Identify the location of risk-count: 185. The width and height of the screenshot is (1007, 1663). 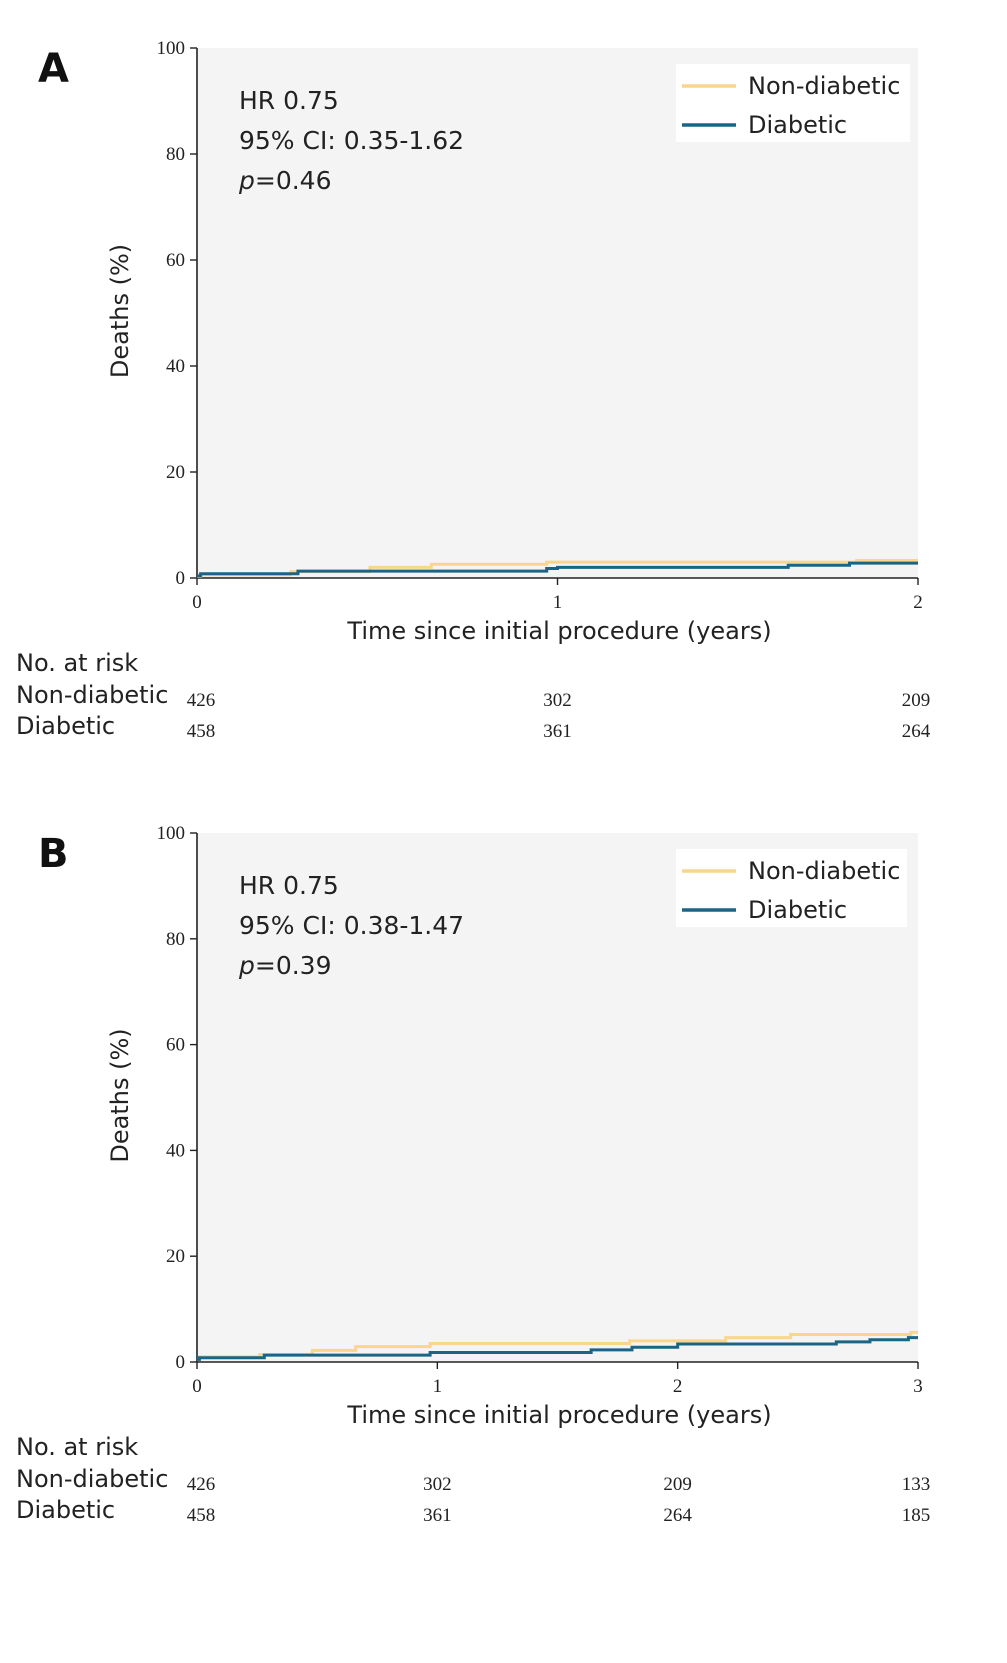
(916, 1515).